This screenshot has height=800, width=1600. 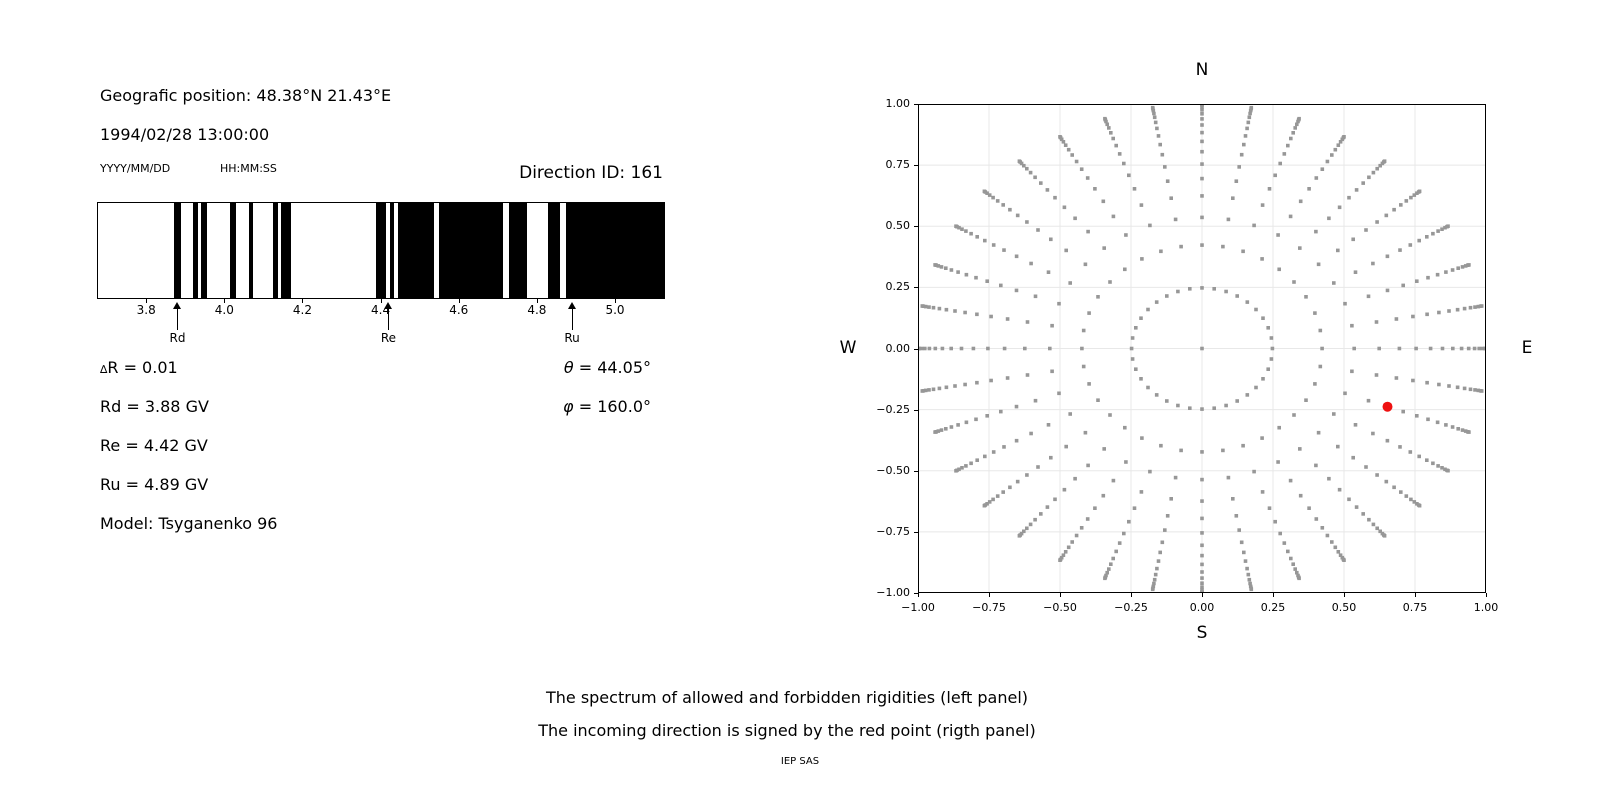 What do you see at coordinates (1387, 406) in the screenshot?
I see `red-incoming-direction-point` at bounding box center [1387, 406].